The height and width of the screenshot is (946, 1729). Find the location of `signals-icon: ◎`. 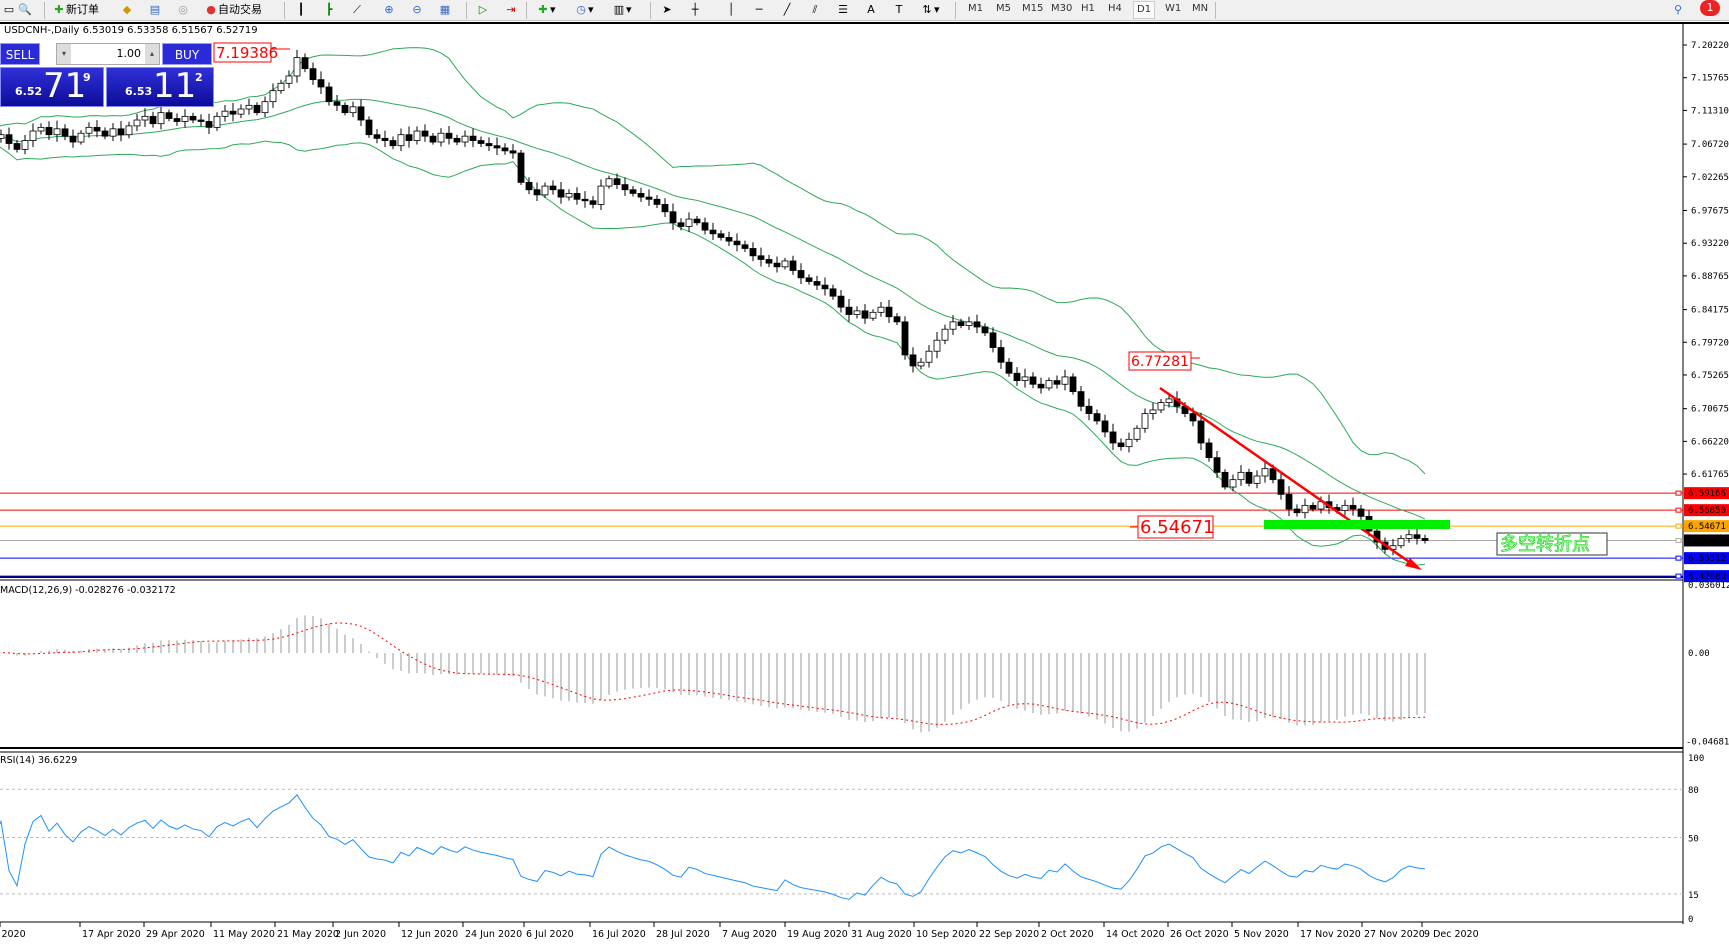

signals-icon: ◎ is located at coordinates (183, 9).